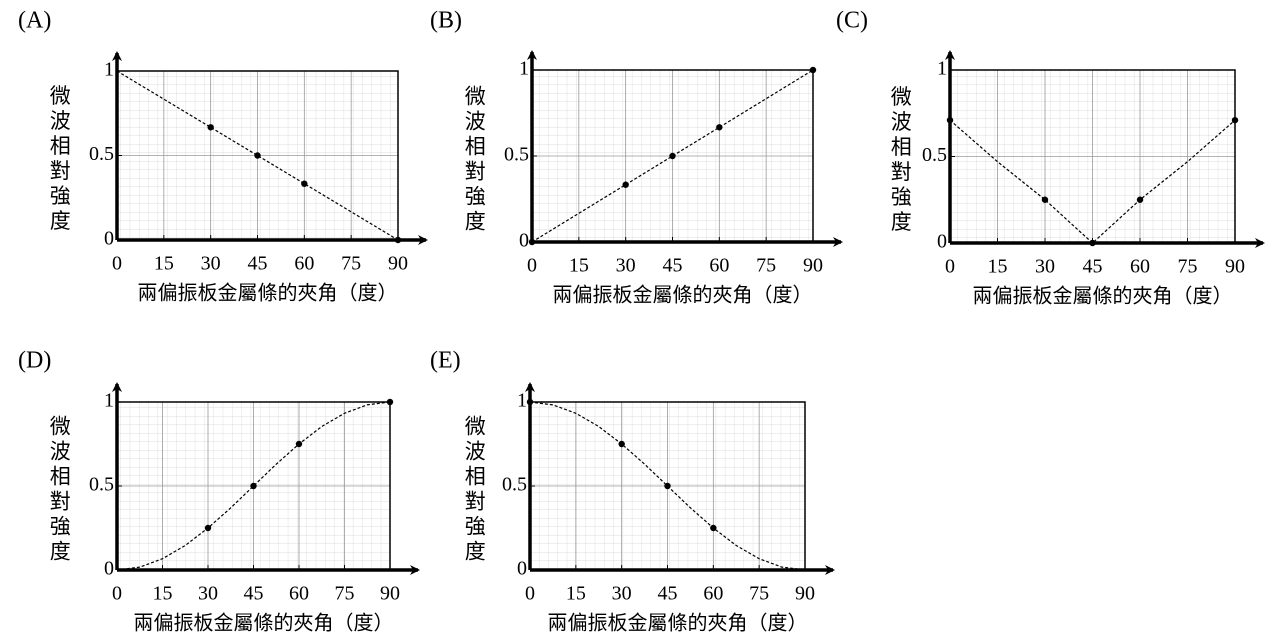 The width and height of the screenshot is (1280, 637). What do you see at coordinates (34, 361) in the screenshot?
I see `panel-label: (D)` at bounding box center [34, 361].